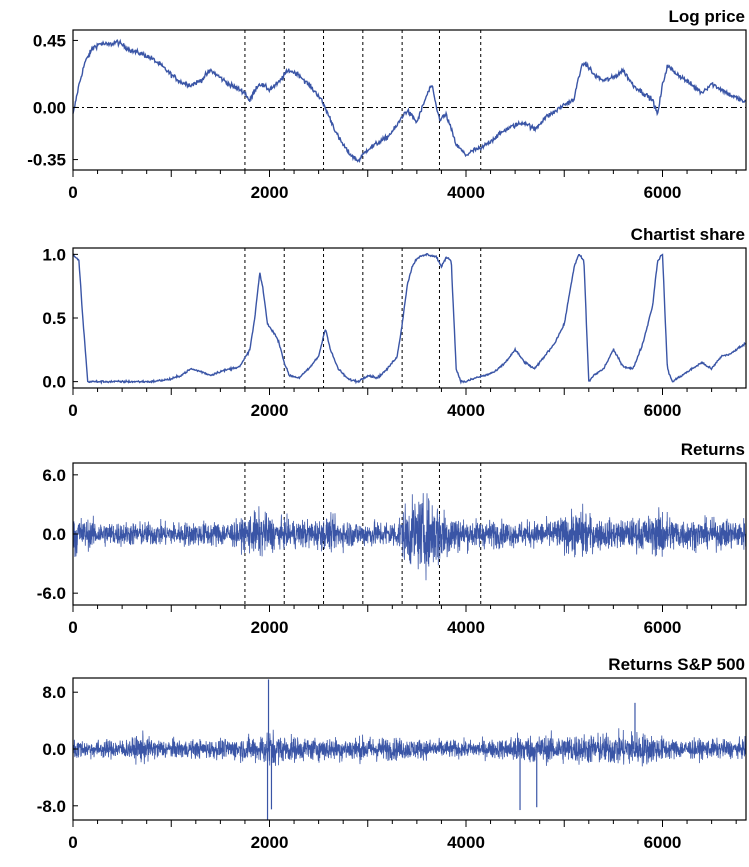  I want to click on y-tick-label: -0.35, so click(46, 160).